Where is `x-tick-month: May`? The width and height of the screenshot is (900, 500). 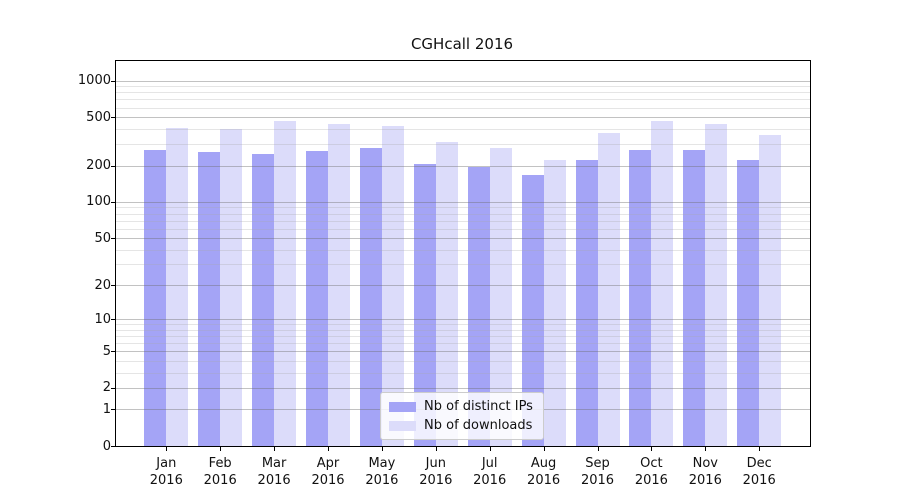 x-tick-month: May is located at coordinates (382, 463).